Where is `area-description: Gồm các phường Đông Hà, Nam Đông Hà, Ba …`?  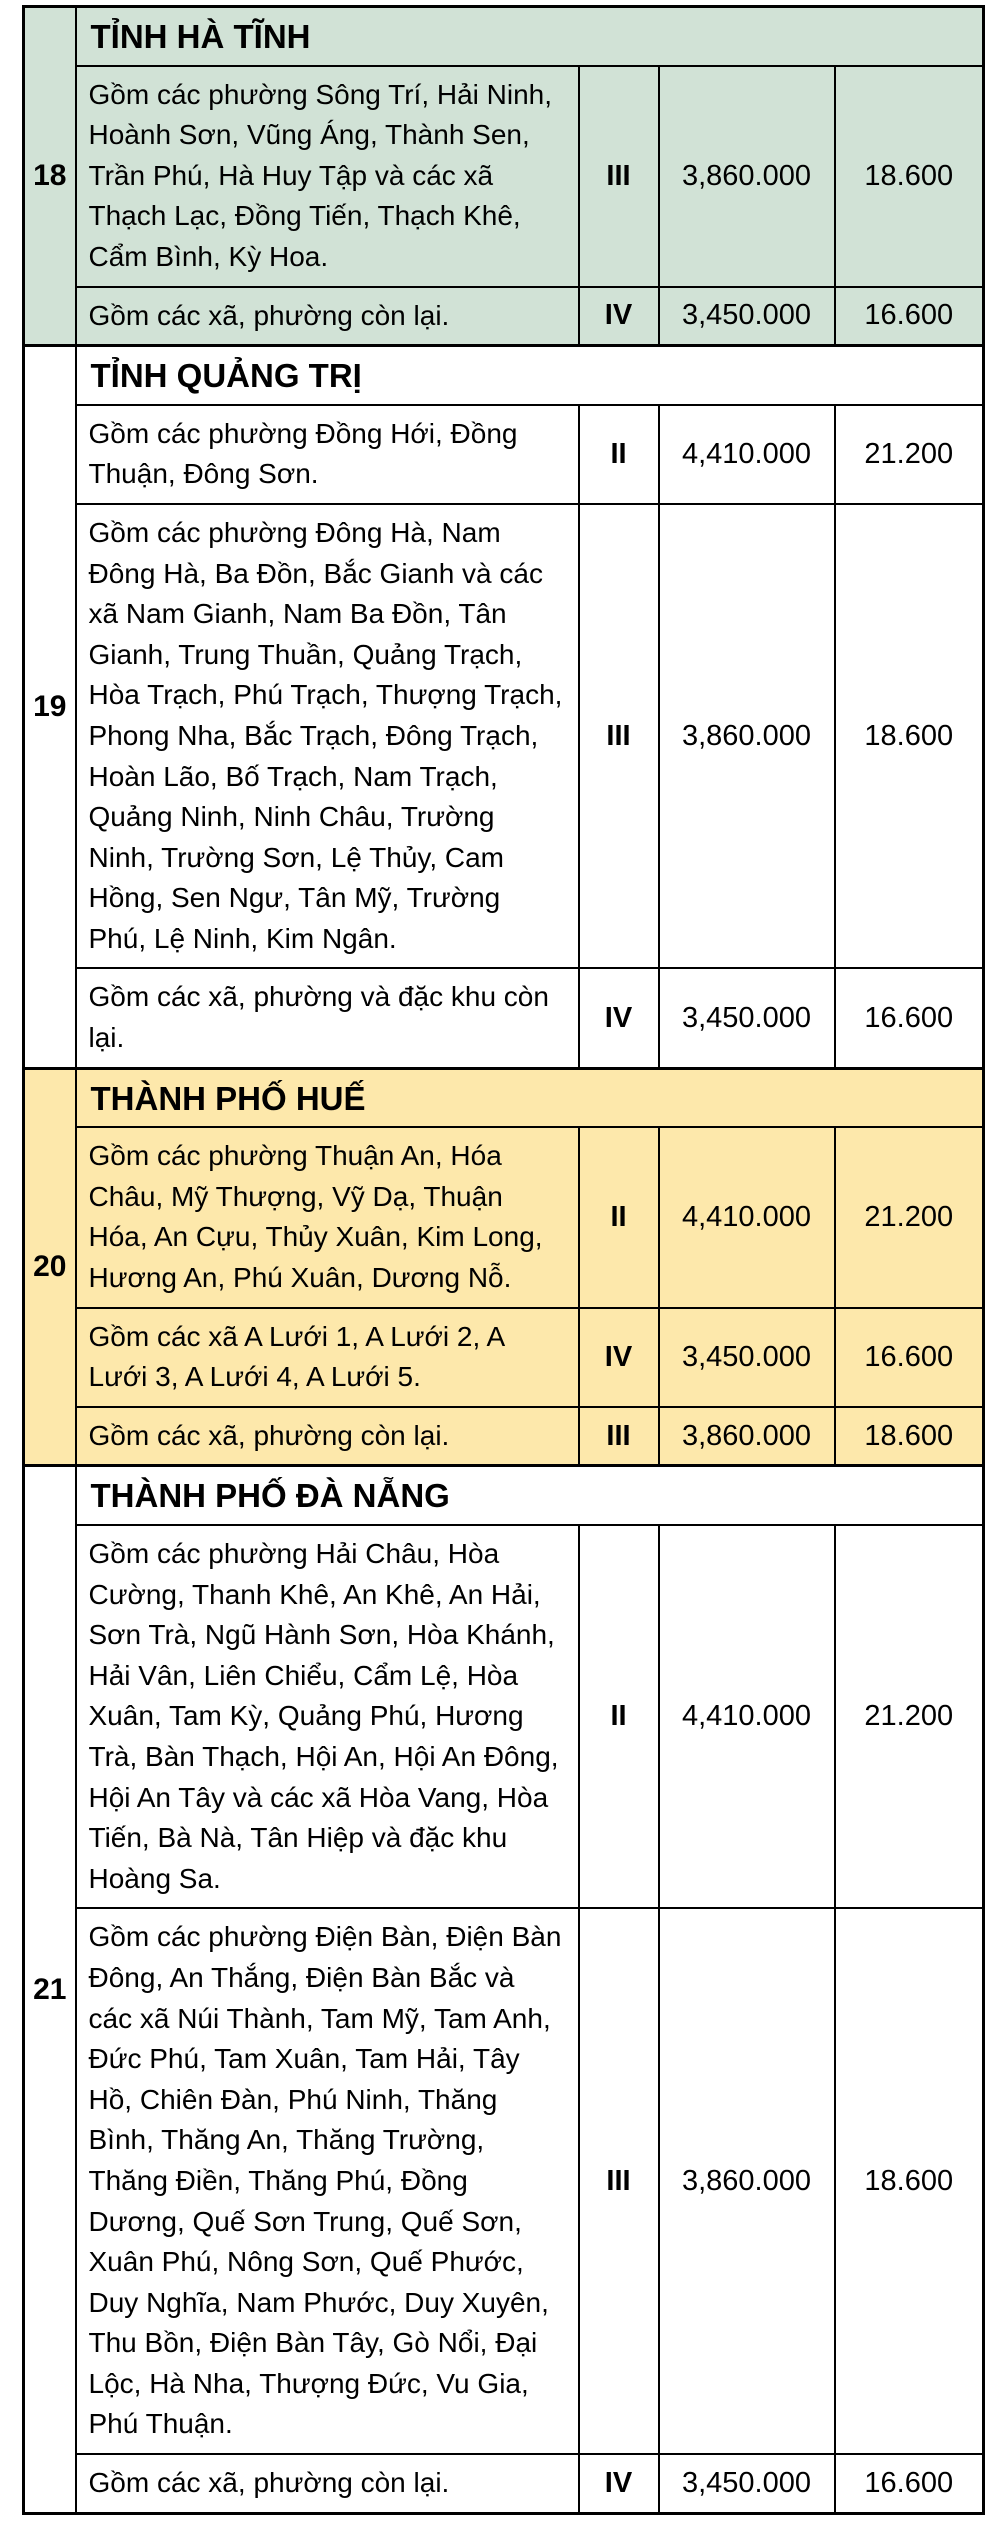
area-description: Gồm các phường Đông Hà, Nam Đông Hà, Ba … is located at coordinates (327, 736).